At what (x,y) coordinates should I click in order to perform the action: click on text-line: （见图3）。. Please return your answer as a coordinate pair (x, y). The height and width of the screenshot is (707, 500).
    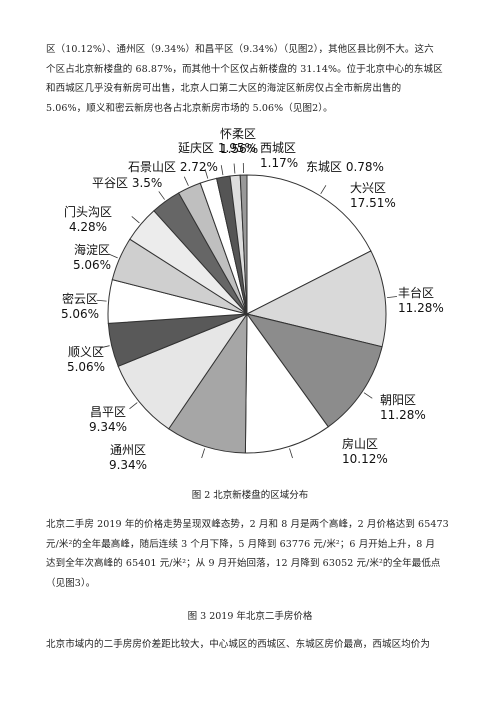
    Looking at the image, I should click on (71, 583).